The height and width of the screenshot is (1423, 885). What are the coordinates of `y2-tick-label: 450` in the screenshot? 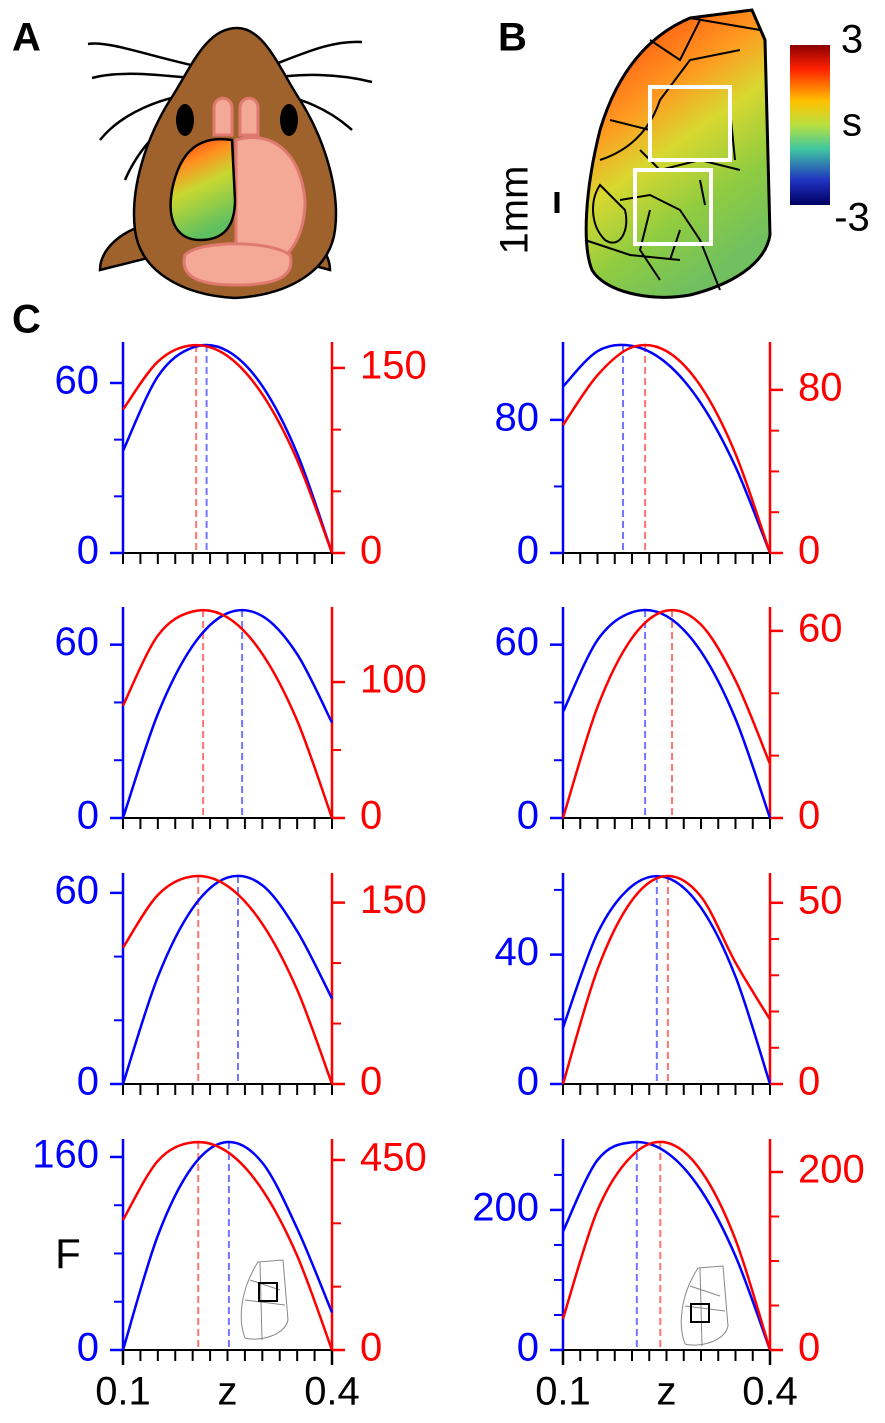 It's located at (393, 1158).